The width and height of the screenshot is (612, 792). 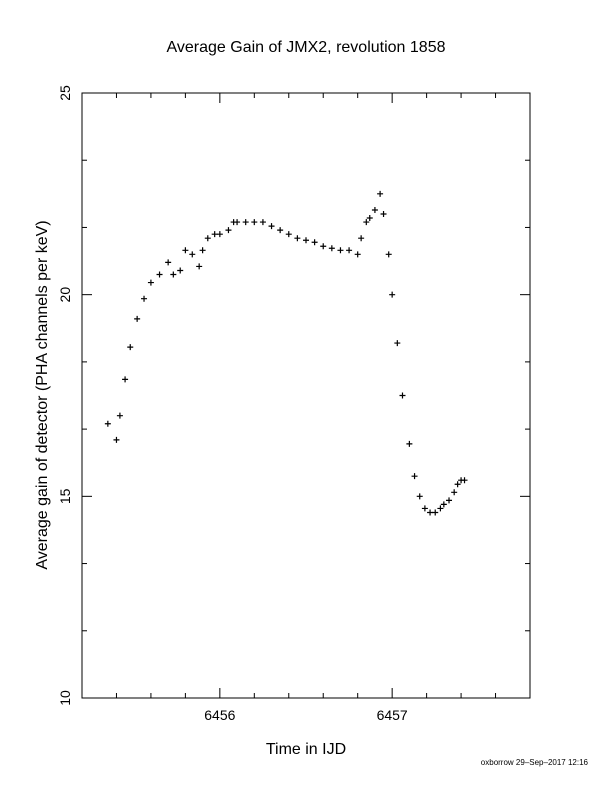 What do you see at coordinates (535, 762) in the screenshot?
I see `footer-credit: oxborrow 29–Sep–2017 12:16` at bounding box center [535, 762].